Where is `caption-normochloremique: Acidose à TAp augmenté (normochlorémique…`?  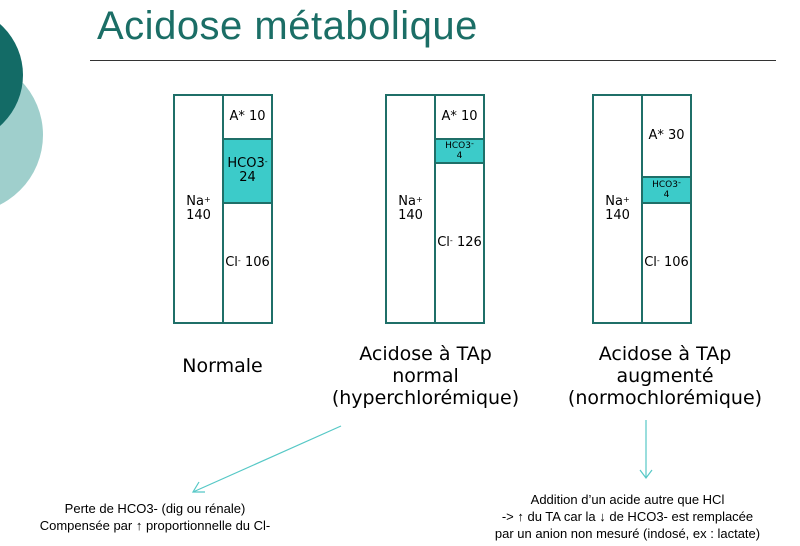
caption-normochloremique: Acidose à TAp augmenté (normochlorémique… is located at coordinates (665, 376).